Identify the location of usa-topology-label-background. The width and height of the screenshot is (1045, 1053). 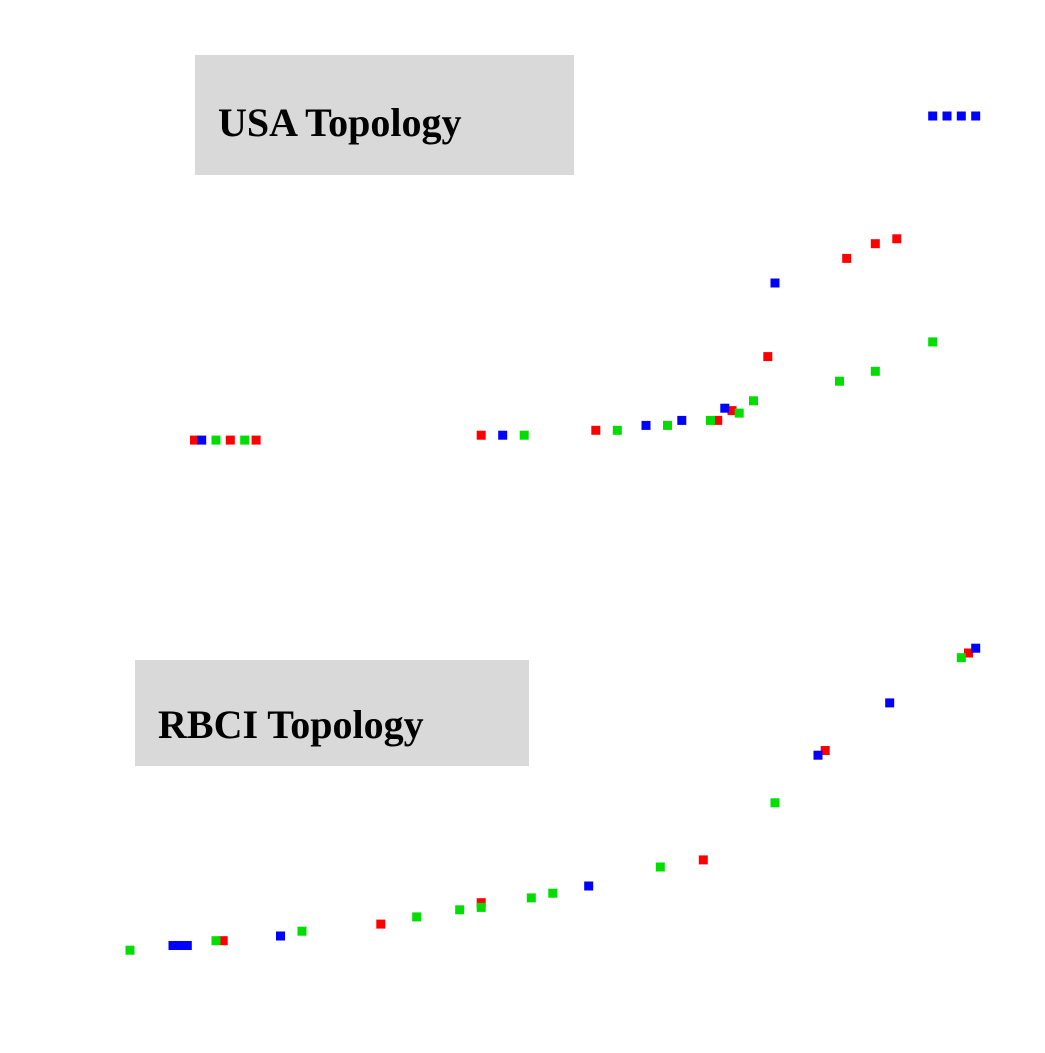
(384, 115).